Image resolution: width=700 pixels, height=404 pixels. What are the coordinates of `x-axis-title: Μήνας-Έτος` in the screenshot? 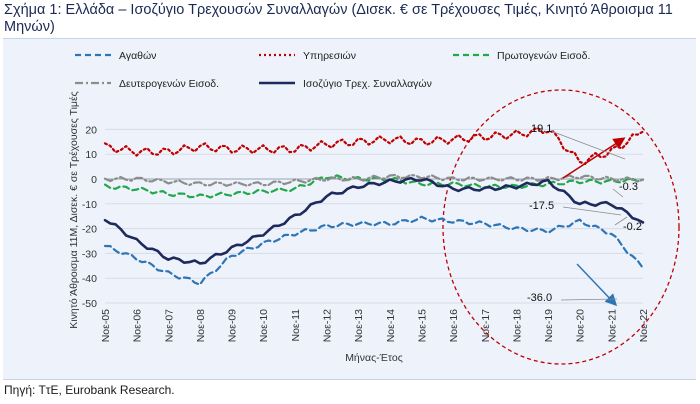 It's located at (374, 358).